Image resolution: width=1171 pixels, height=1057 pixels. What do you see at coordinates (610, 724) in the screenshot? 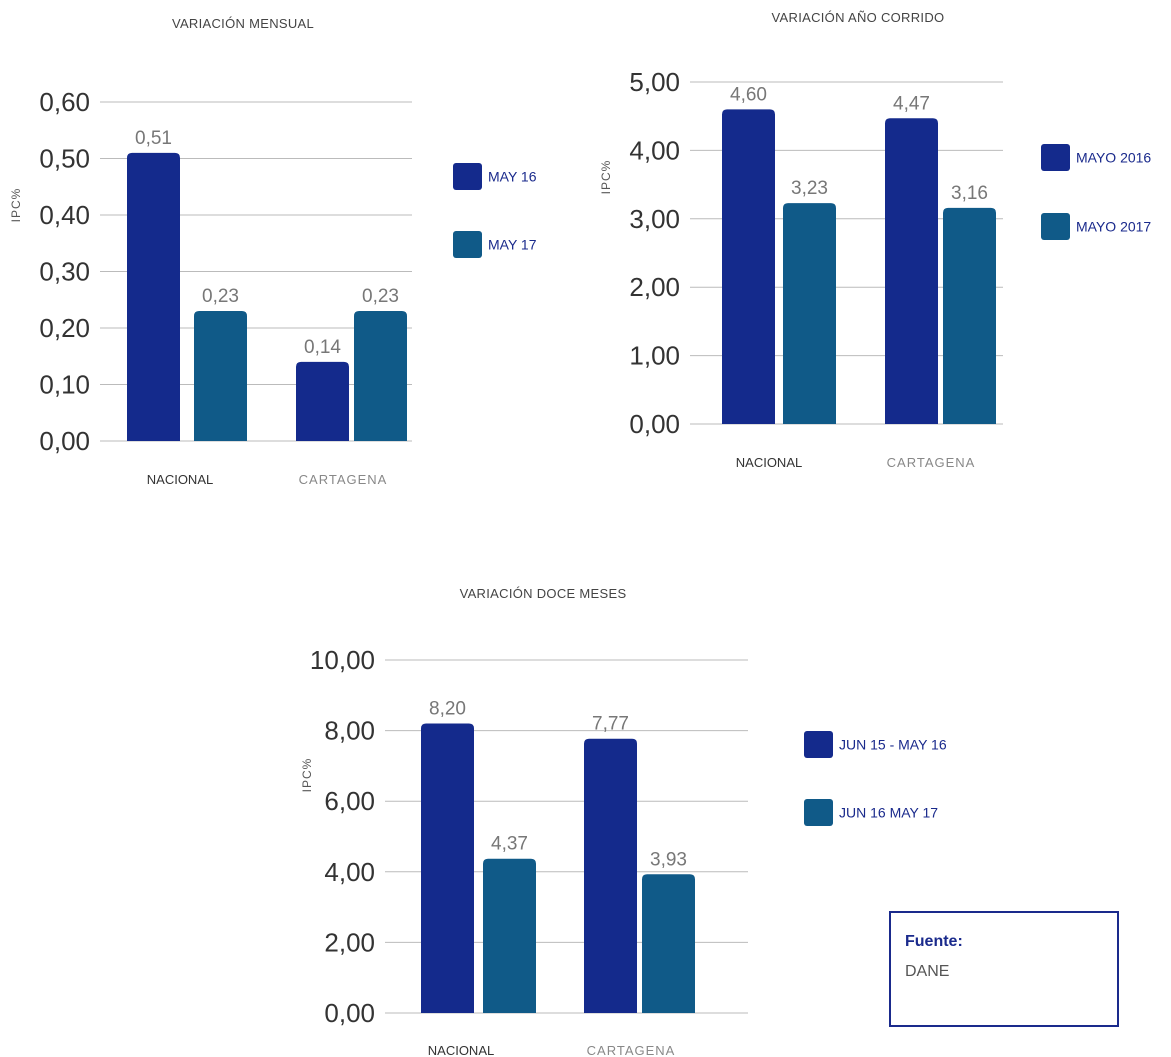
I see `data-label: 7,77` at bounding box center [610, 724].